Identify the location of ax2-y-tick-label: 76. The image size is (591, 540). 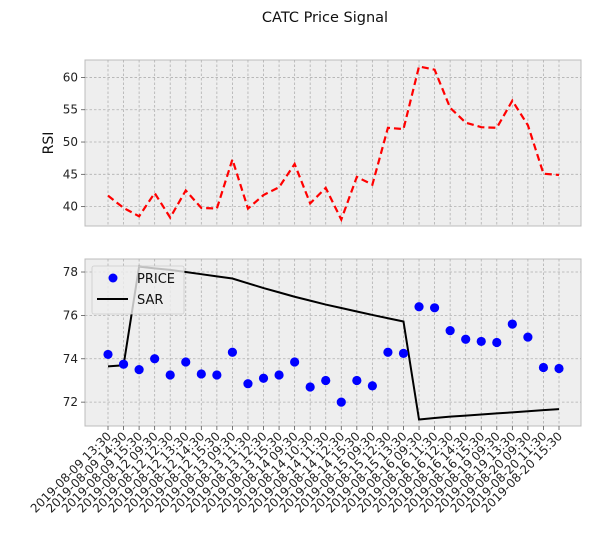
(70, 315).